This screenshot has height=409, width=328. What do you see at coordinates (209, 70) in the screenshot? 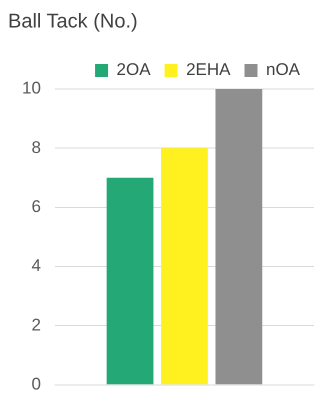
I see `legend-label: 2EHA` at bounding box center [209, 70].